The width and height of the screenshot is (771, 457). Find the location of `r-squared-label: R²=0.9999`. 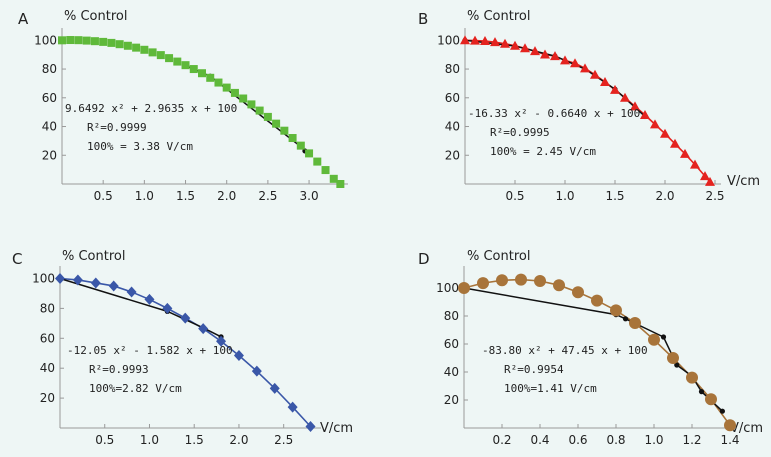

r-squared-label: R²=0.9999 is located at coordinates (117, 127).